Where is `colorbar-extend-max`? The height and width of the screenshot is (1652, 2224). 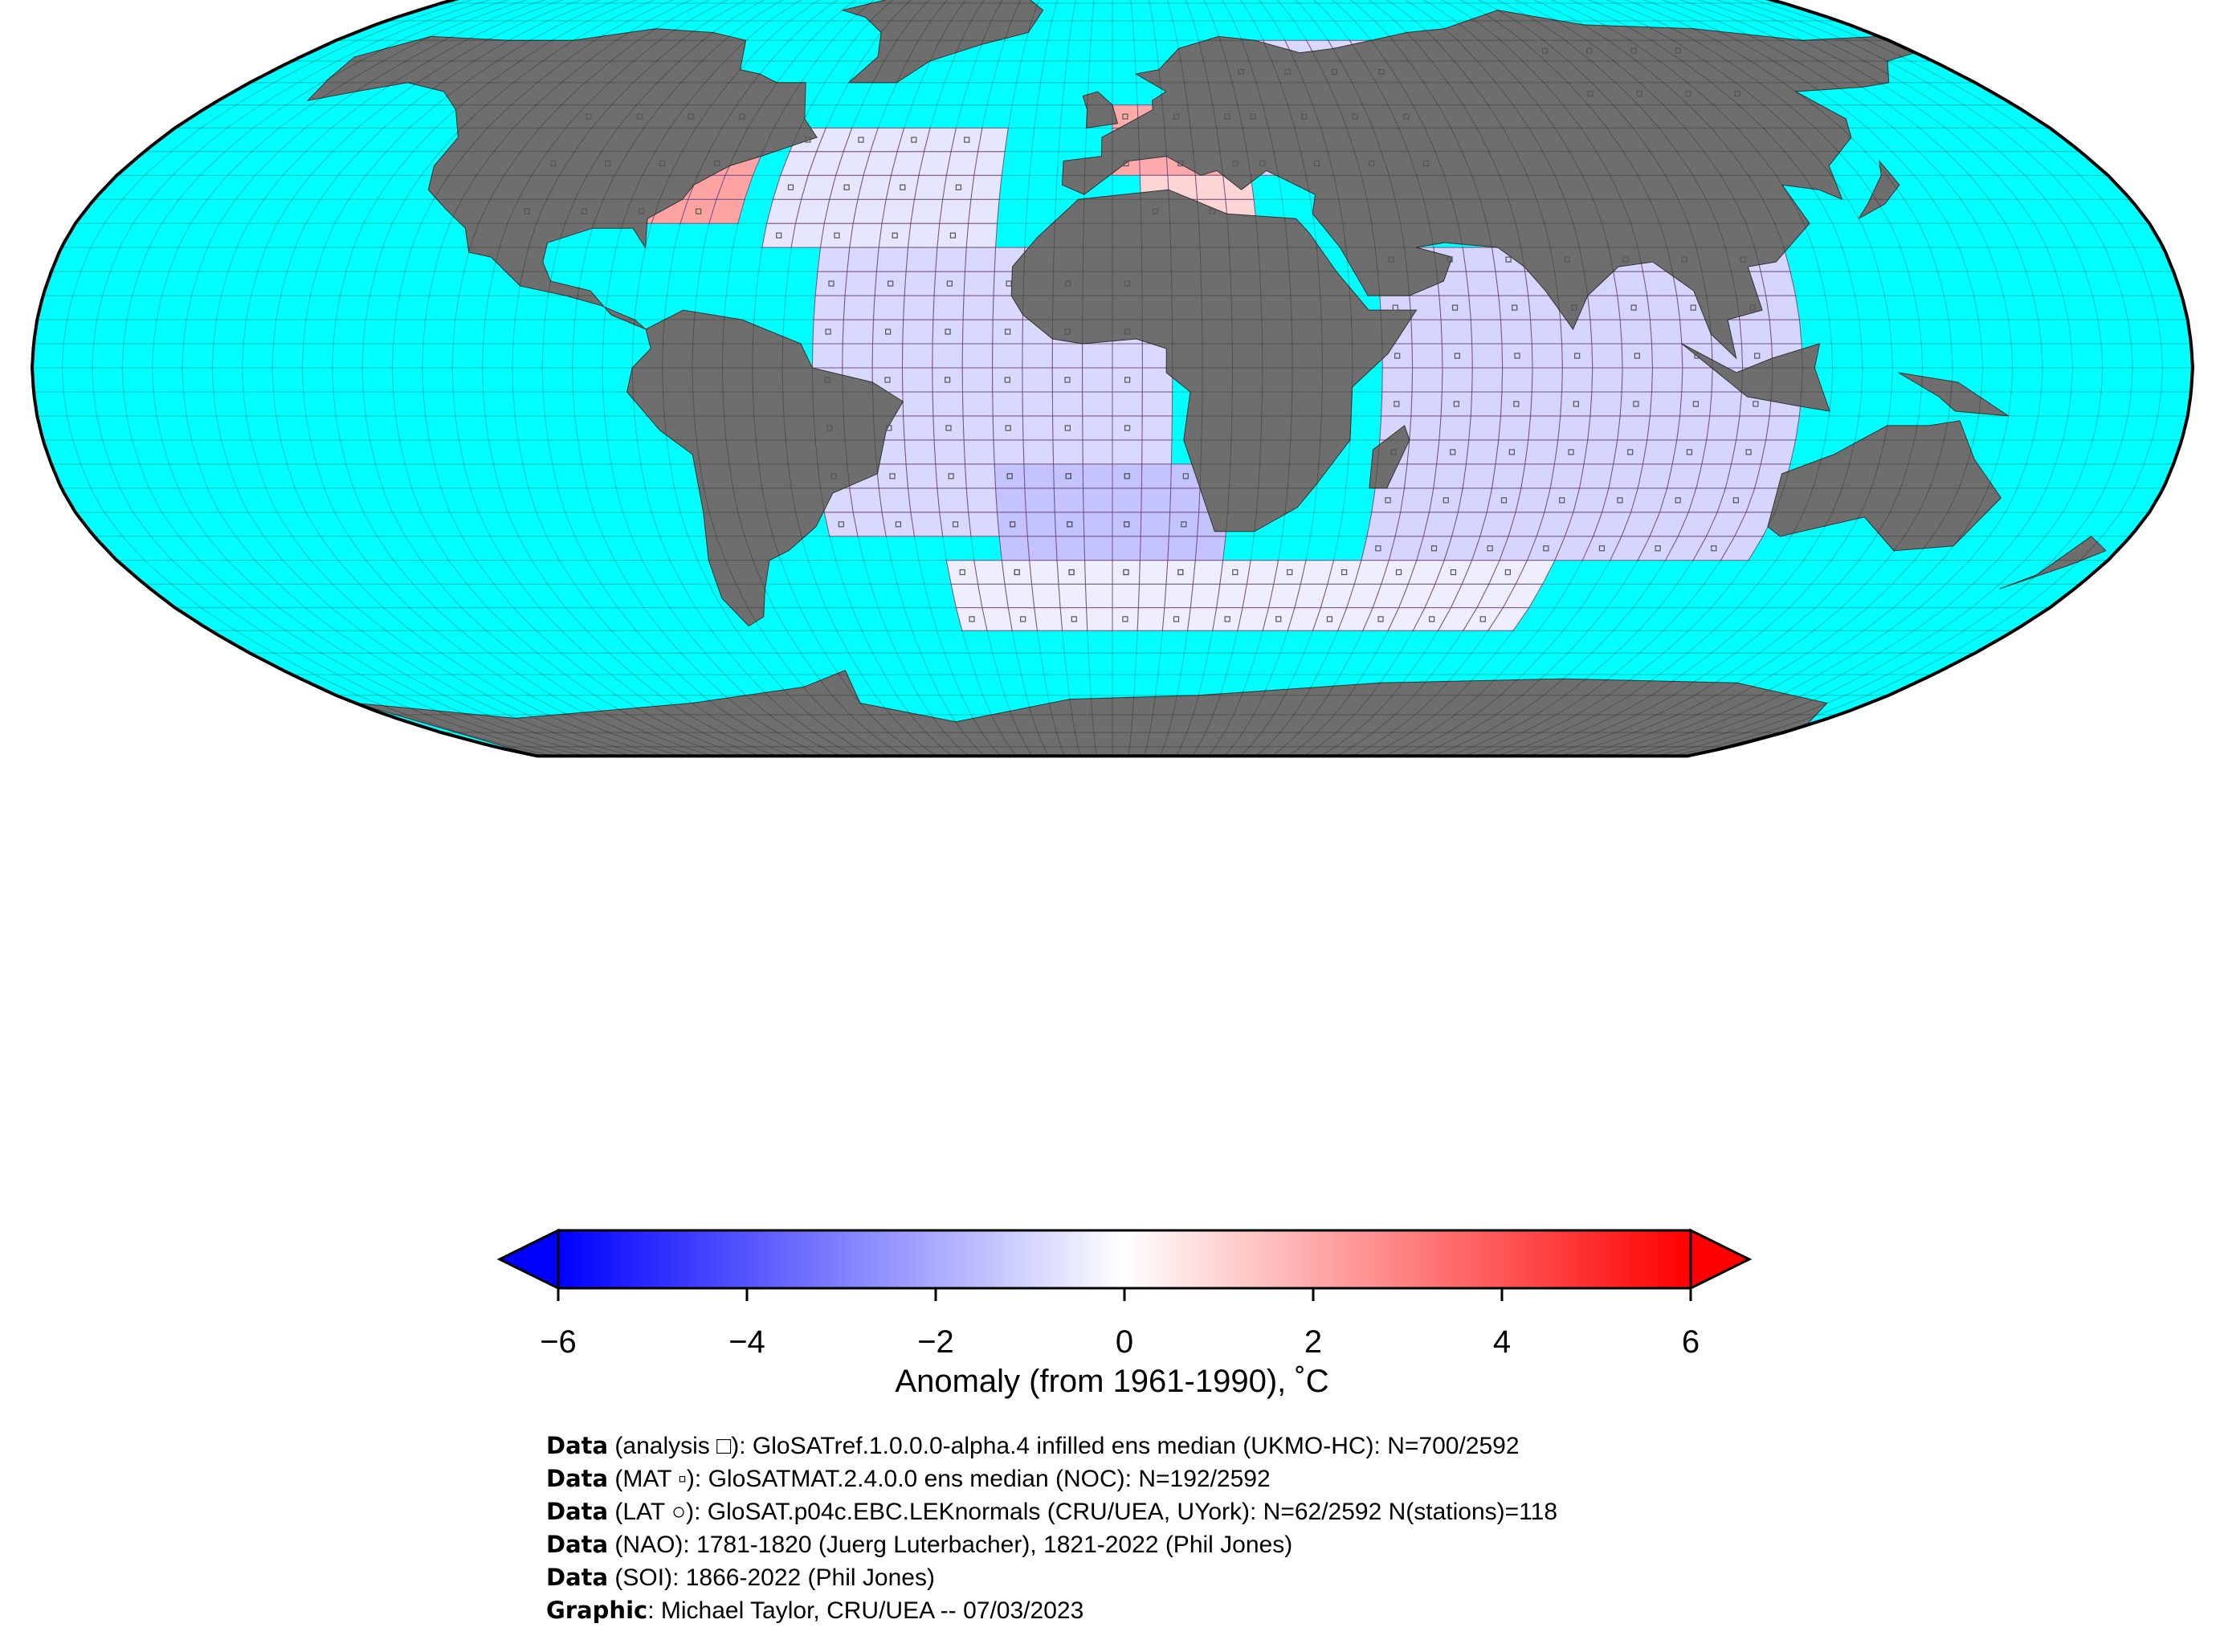
colorbar-extend-max is located at coordinates (1721, 1259).